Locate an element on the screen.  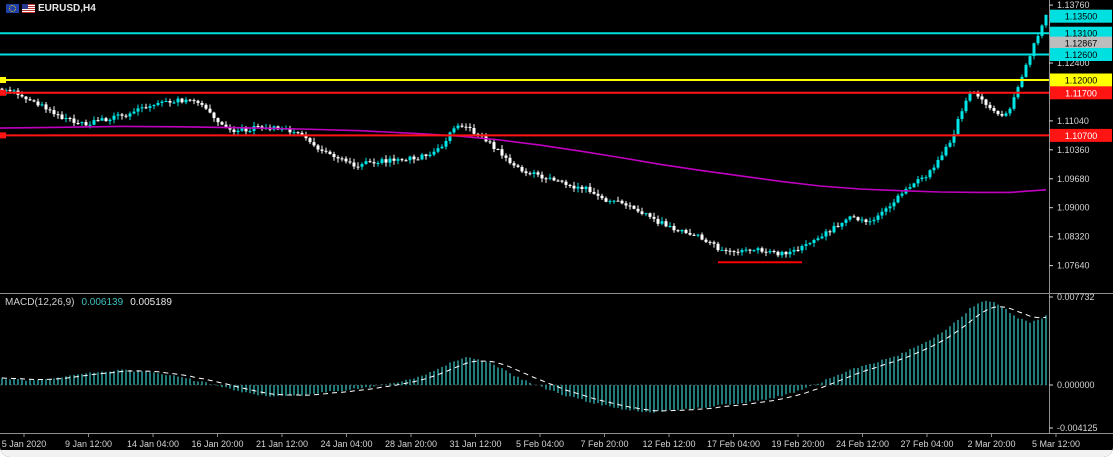
price-axis-label: 1.11040 is located at coordinates (1073, 121).